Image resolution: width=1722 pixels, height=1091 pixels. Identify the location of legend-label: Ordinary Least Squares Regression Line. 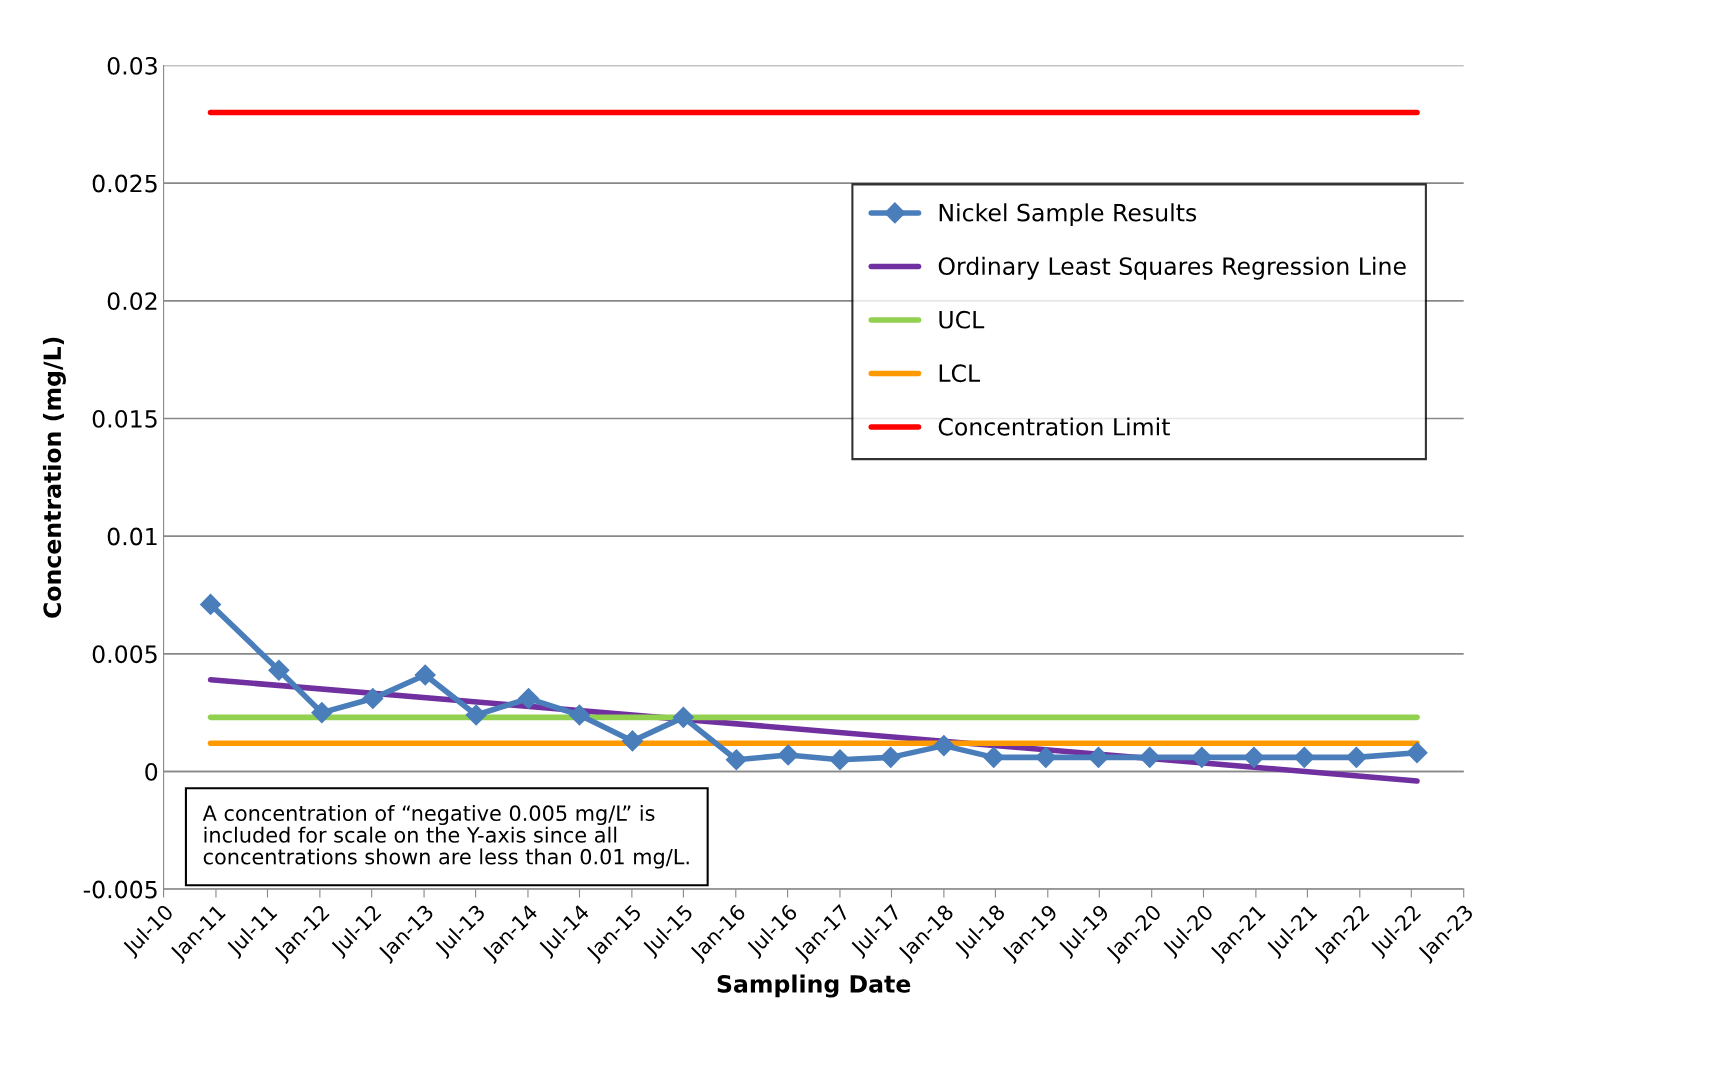
(1172, 268).